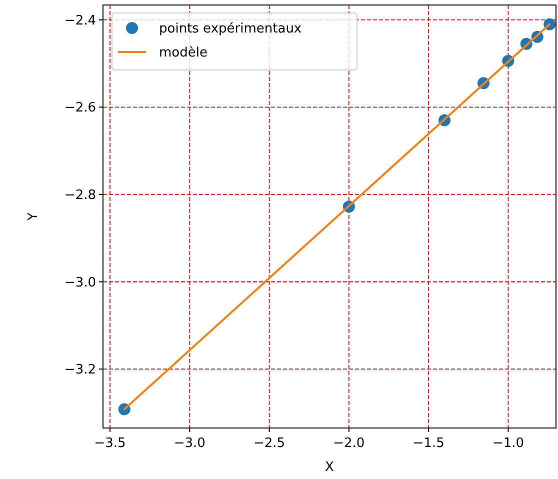 This screenshot has width=558, height=479. What do you see at coordinates (190, 443) in the screenshot?
I see `x-tick-label: −3.0` at bounding box center [190, 443].